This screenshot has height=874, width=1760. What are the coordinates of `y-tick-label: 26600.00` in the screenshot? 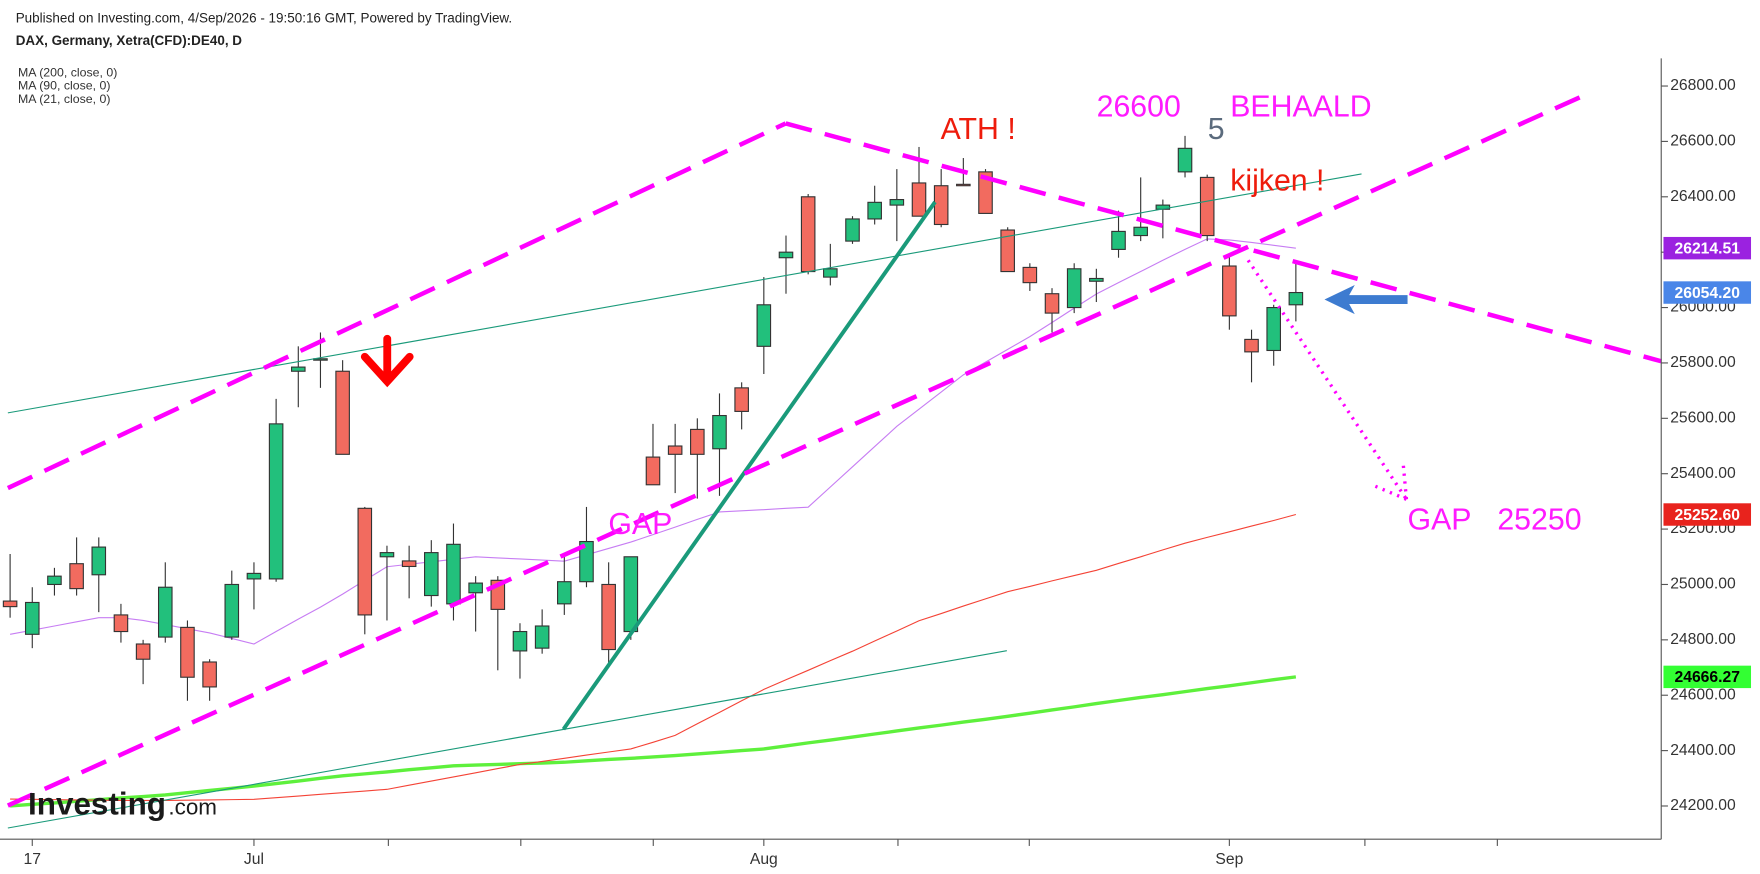 It's located at (1703, 141).